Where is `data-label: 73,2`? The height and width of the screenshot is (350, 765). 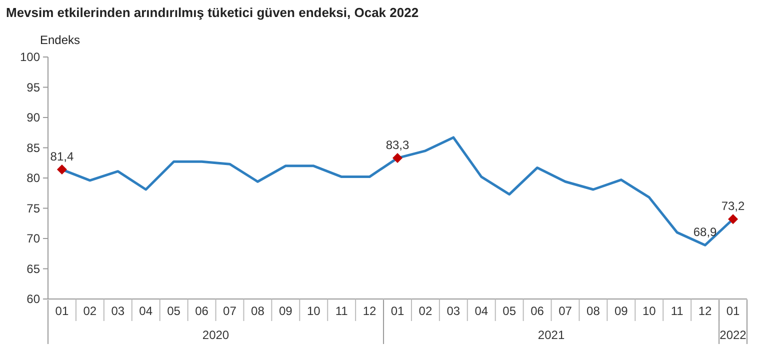
data-label: 73,2 is located at coordinates (733, 206).